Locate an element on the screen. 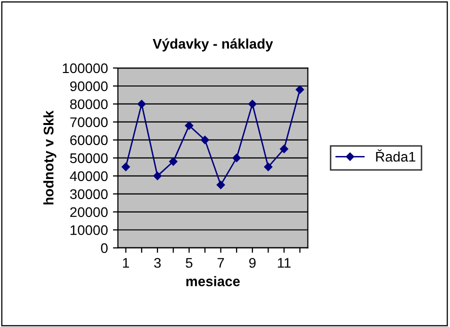  y-tick-label: 20000 is located at coordinates (89, 212).